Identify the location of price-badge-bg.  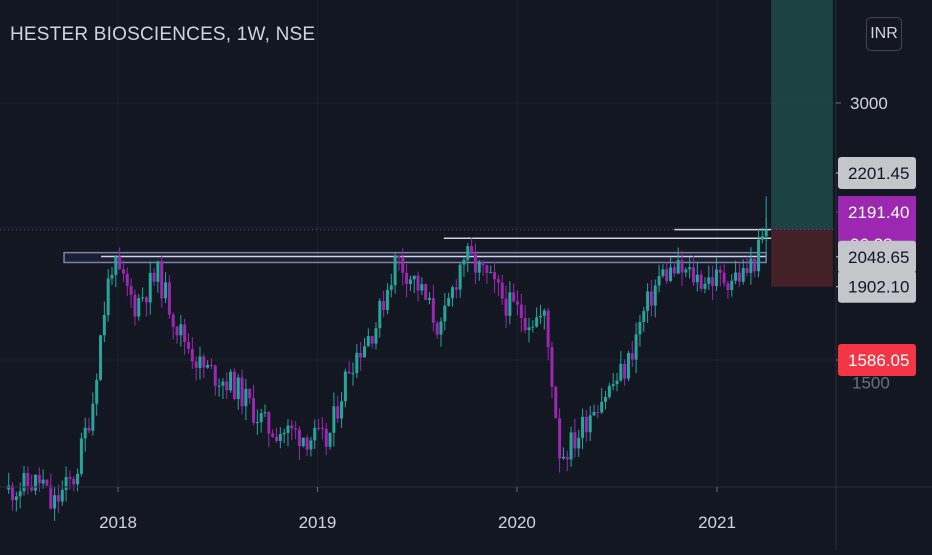
(877, 173).